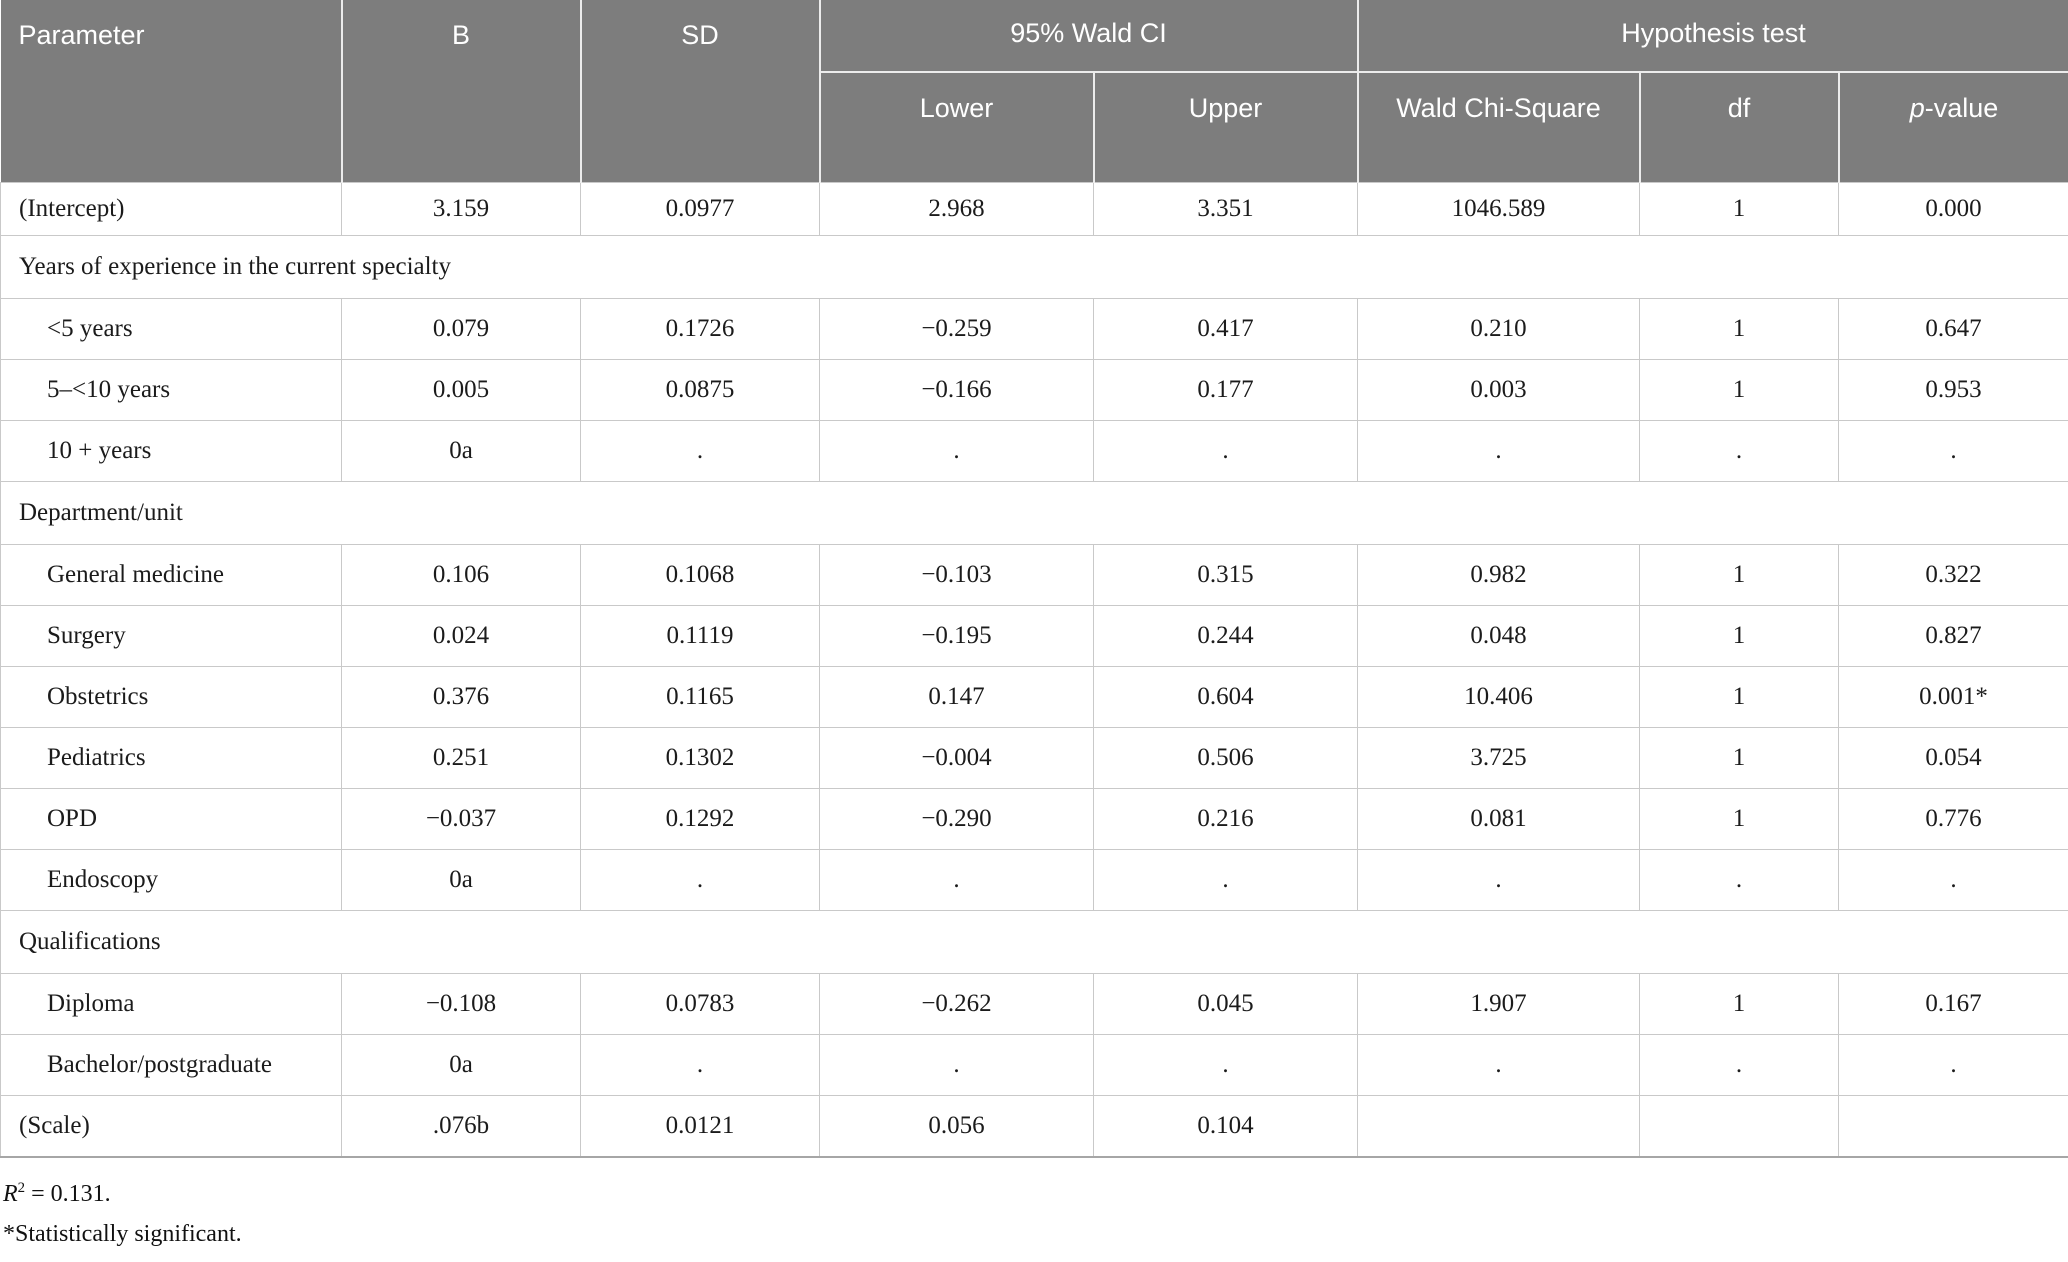 The height and width of the screenshot is (1262, 2068). What do you see at coordinates (1225, 450) in the screenshot?
I see `cell-upper: .` at bounding box center [1225, 450].